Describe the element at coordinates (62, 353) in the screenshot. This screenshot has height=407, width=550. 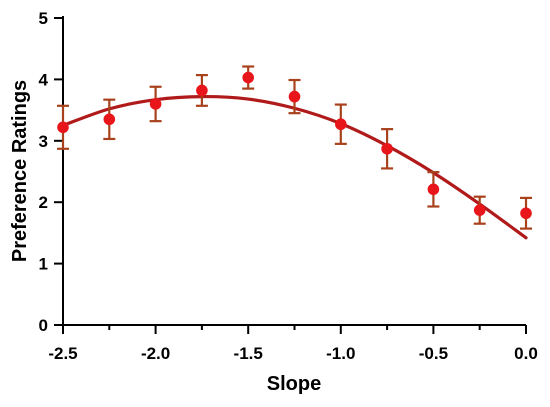
I see `x-tick-label: -2.5` at that location.